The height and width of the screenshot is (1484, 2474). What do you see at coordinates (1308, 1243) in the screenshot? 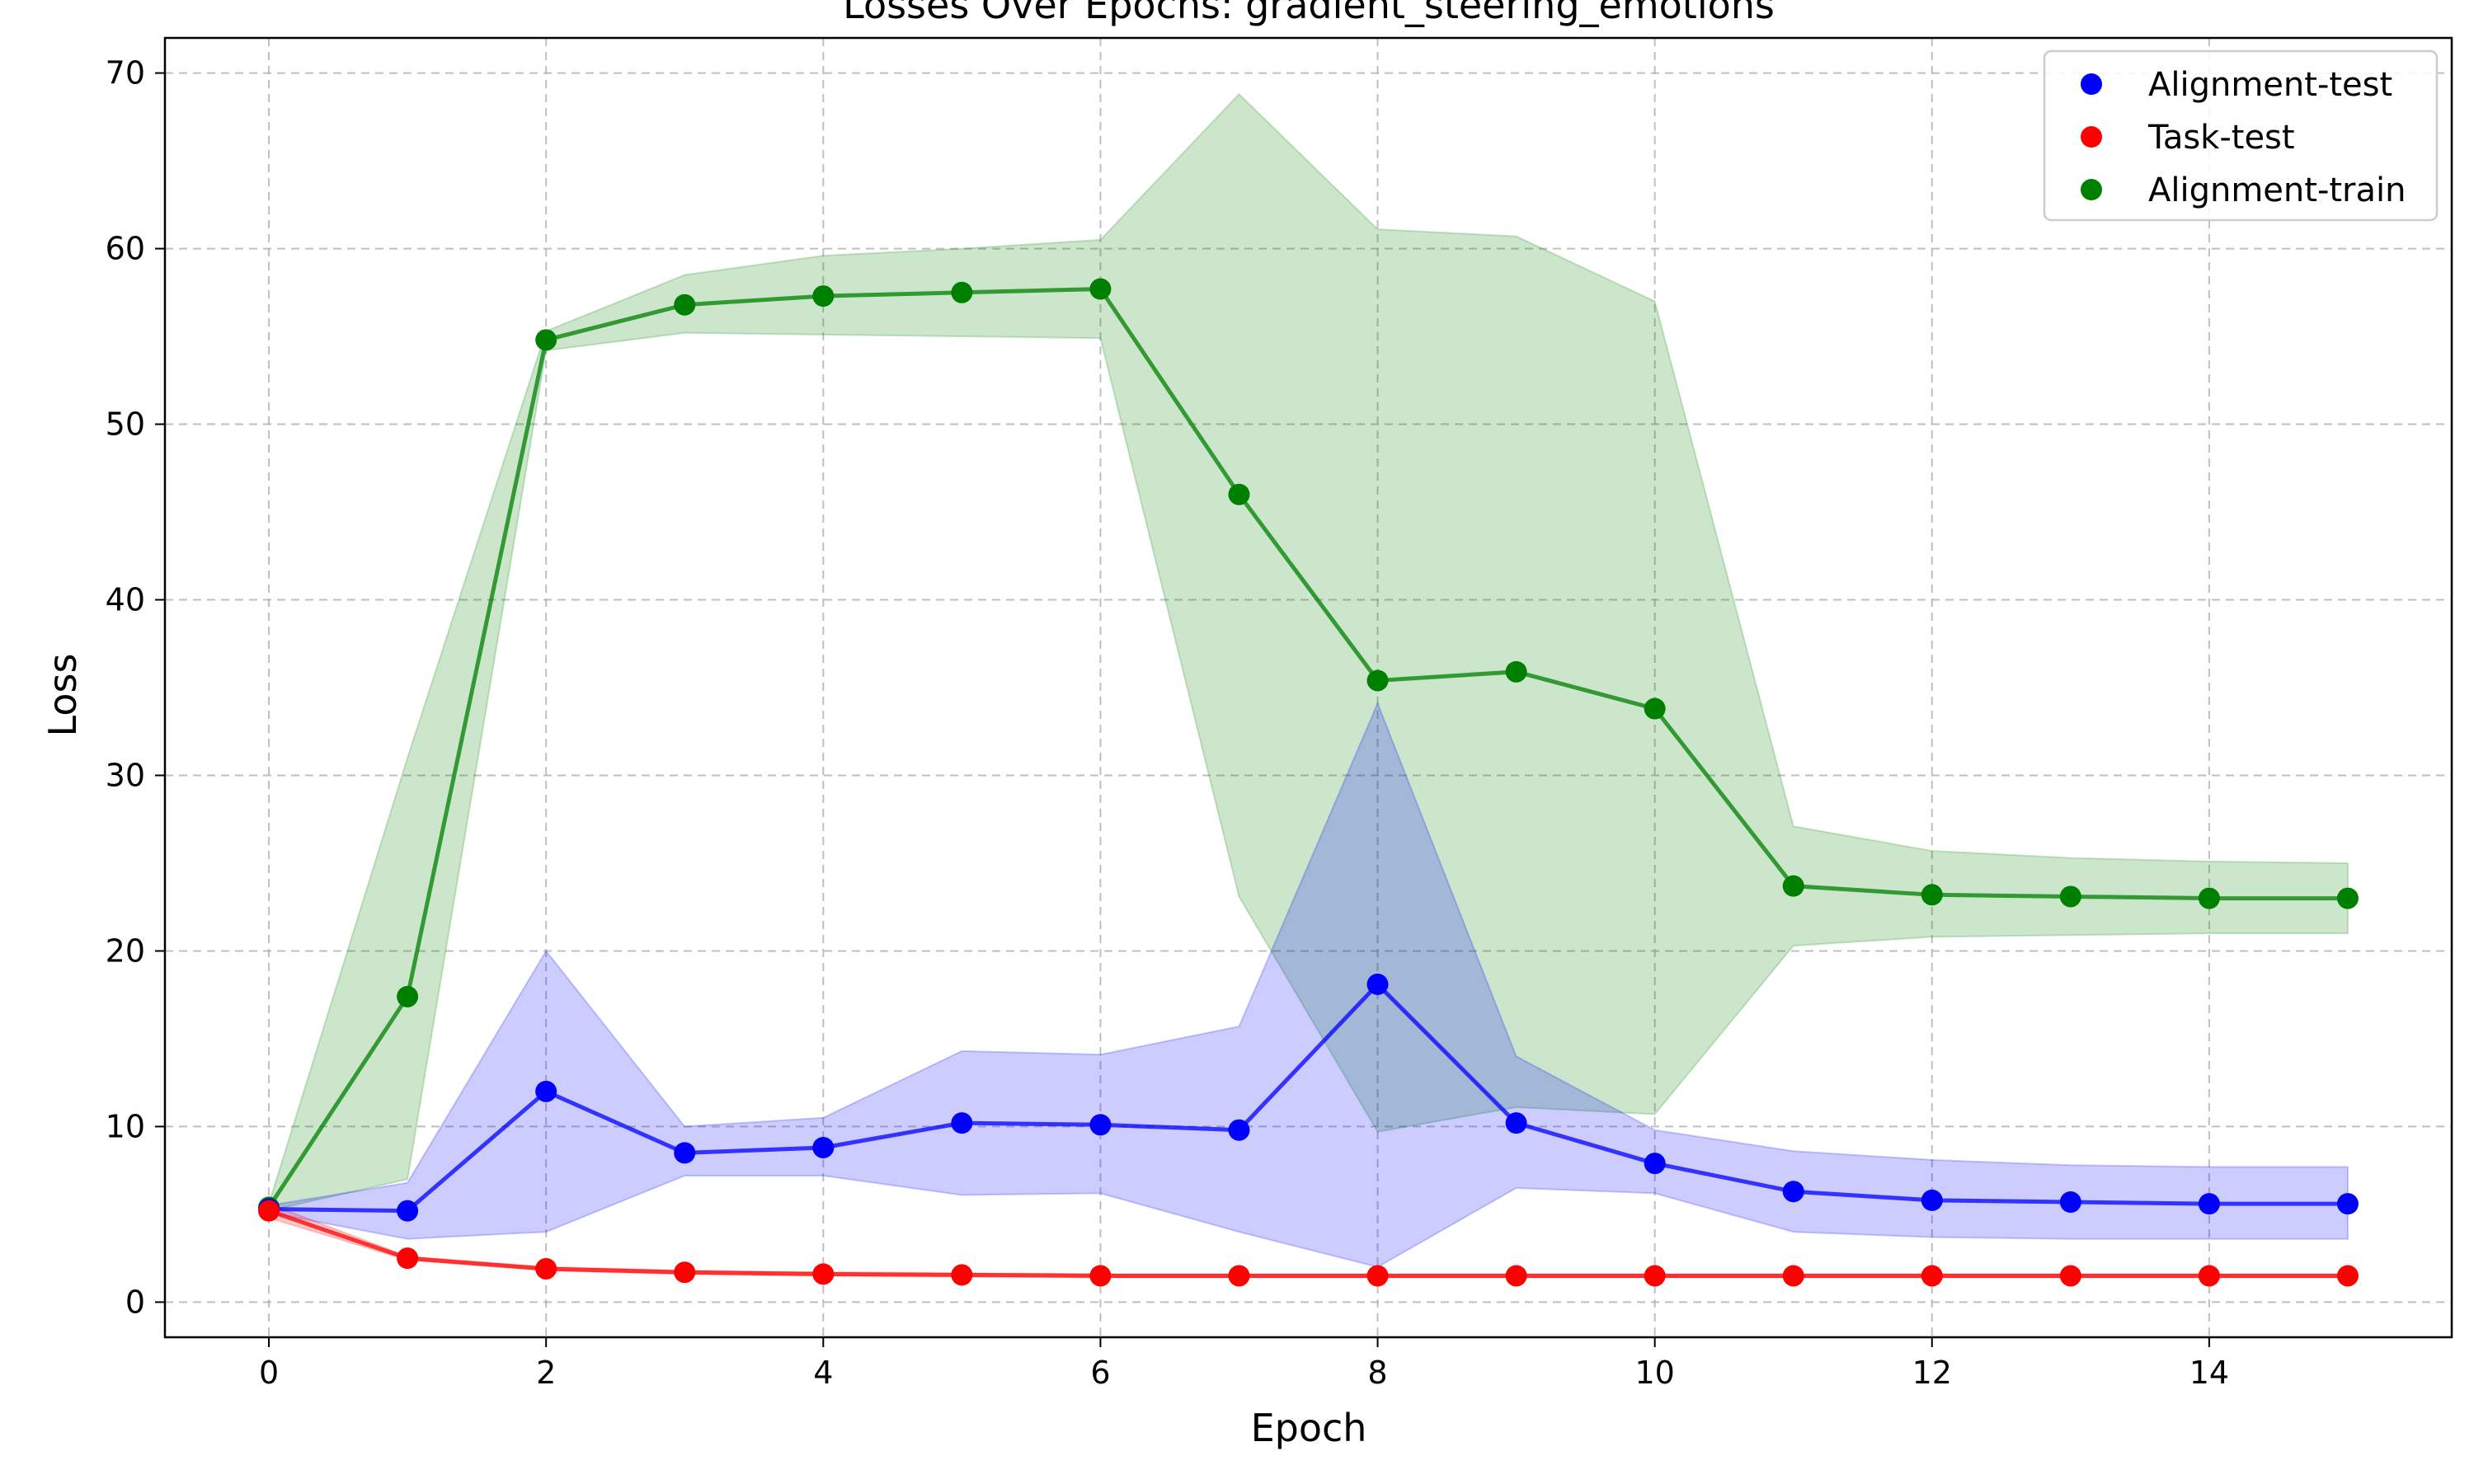
I see `task-test-line` at bounding box center [1308, 1243].